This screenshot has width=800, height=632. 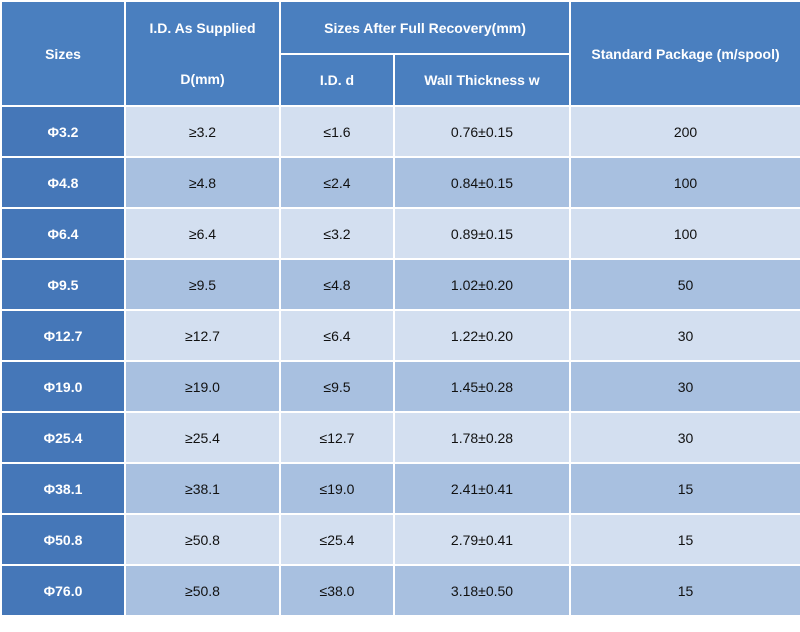 What do you see at coordinates (63, 131) in the screenshot?
I see `cell-size: Φ3.2` at bounding box center [63, 131].